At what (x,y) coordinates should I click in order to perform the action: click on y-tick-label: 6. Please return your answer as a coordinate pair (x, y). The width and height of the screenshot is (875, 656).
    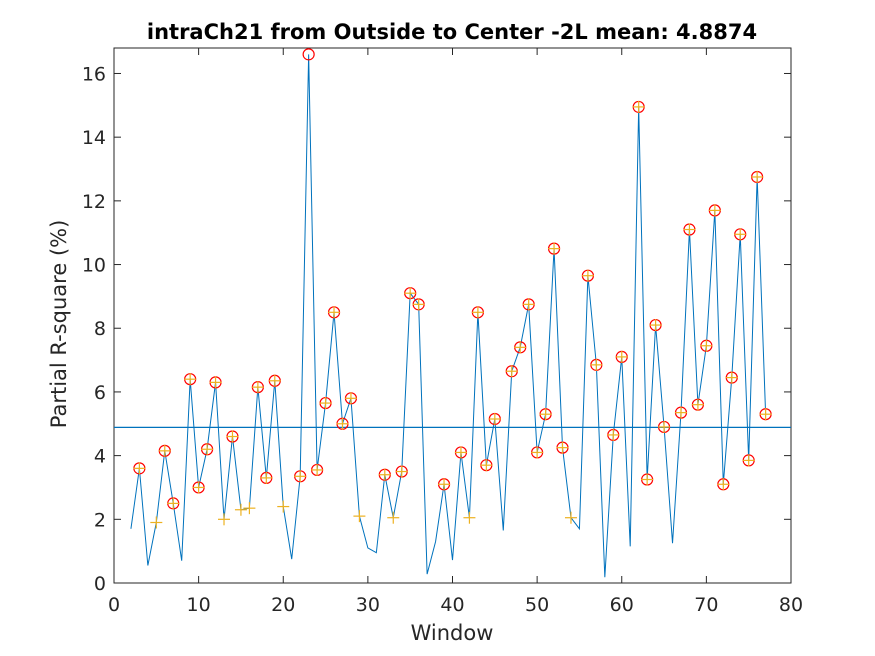
    Looking at the image, I should click on (100, 393).